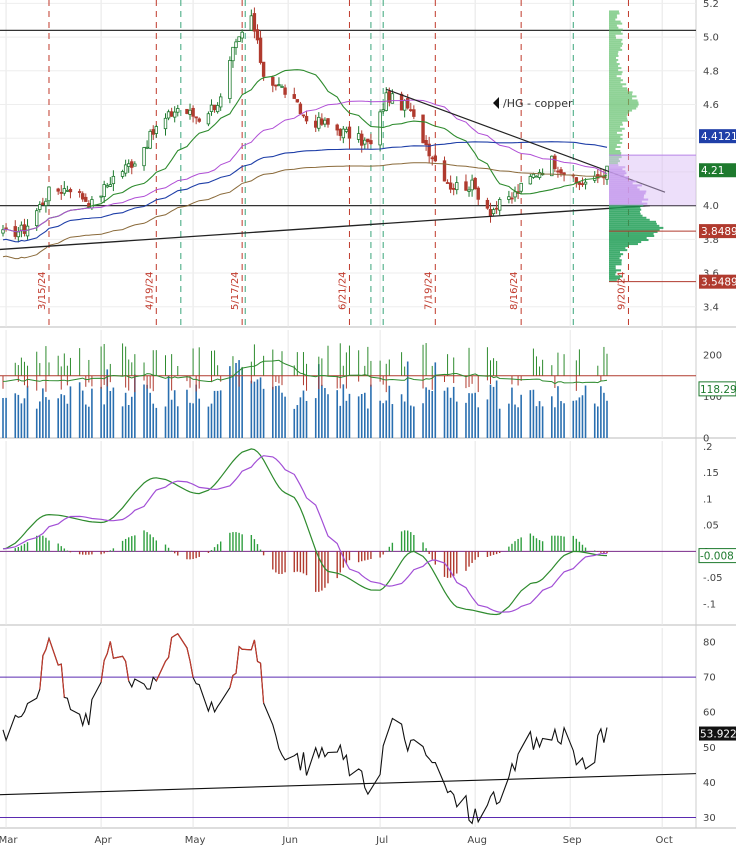  What do you see at coordinates (711, 206) in the screenshot?
I see `price-y-tick-label: 4.0` at bounding box center [711, 206].